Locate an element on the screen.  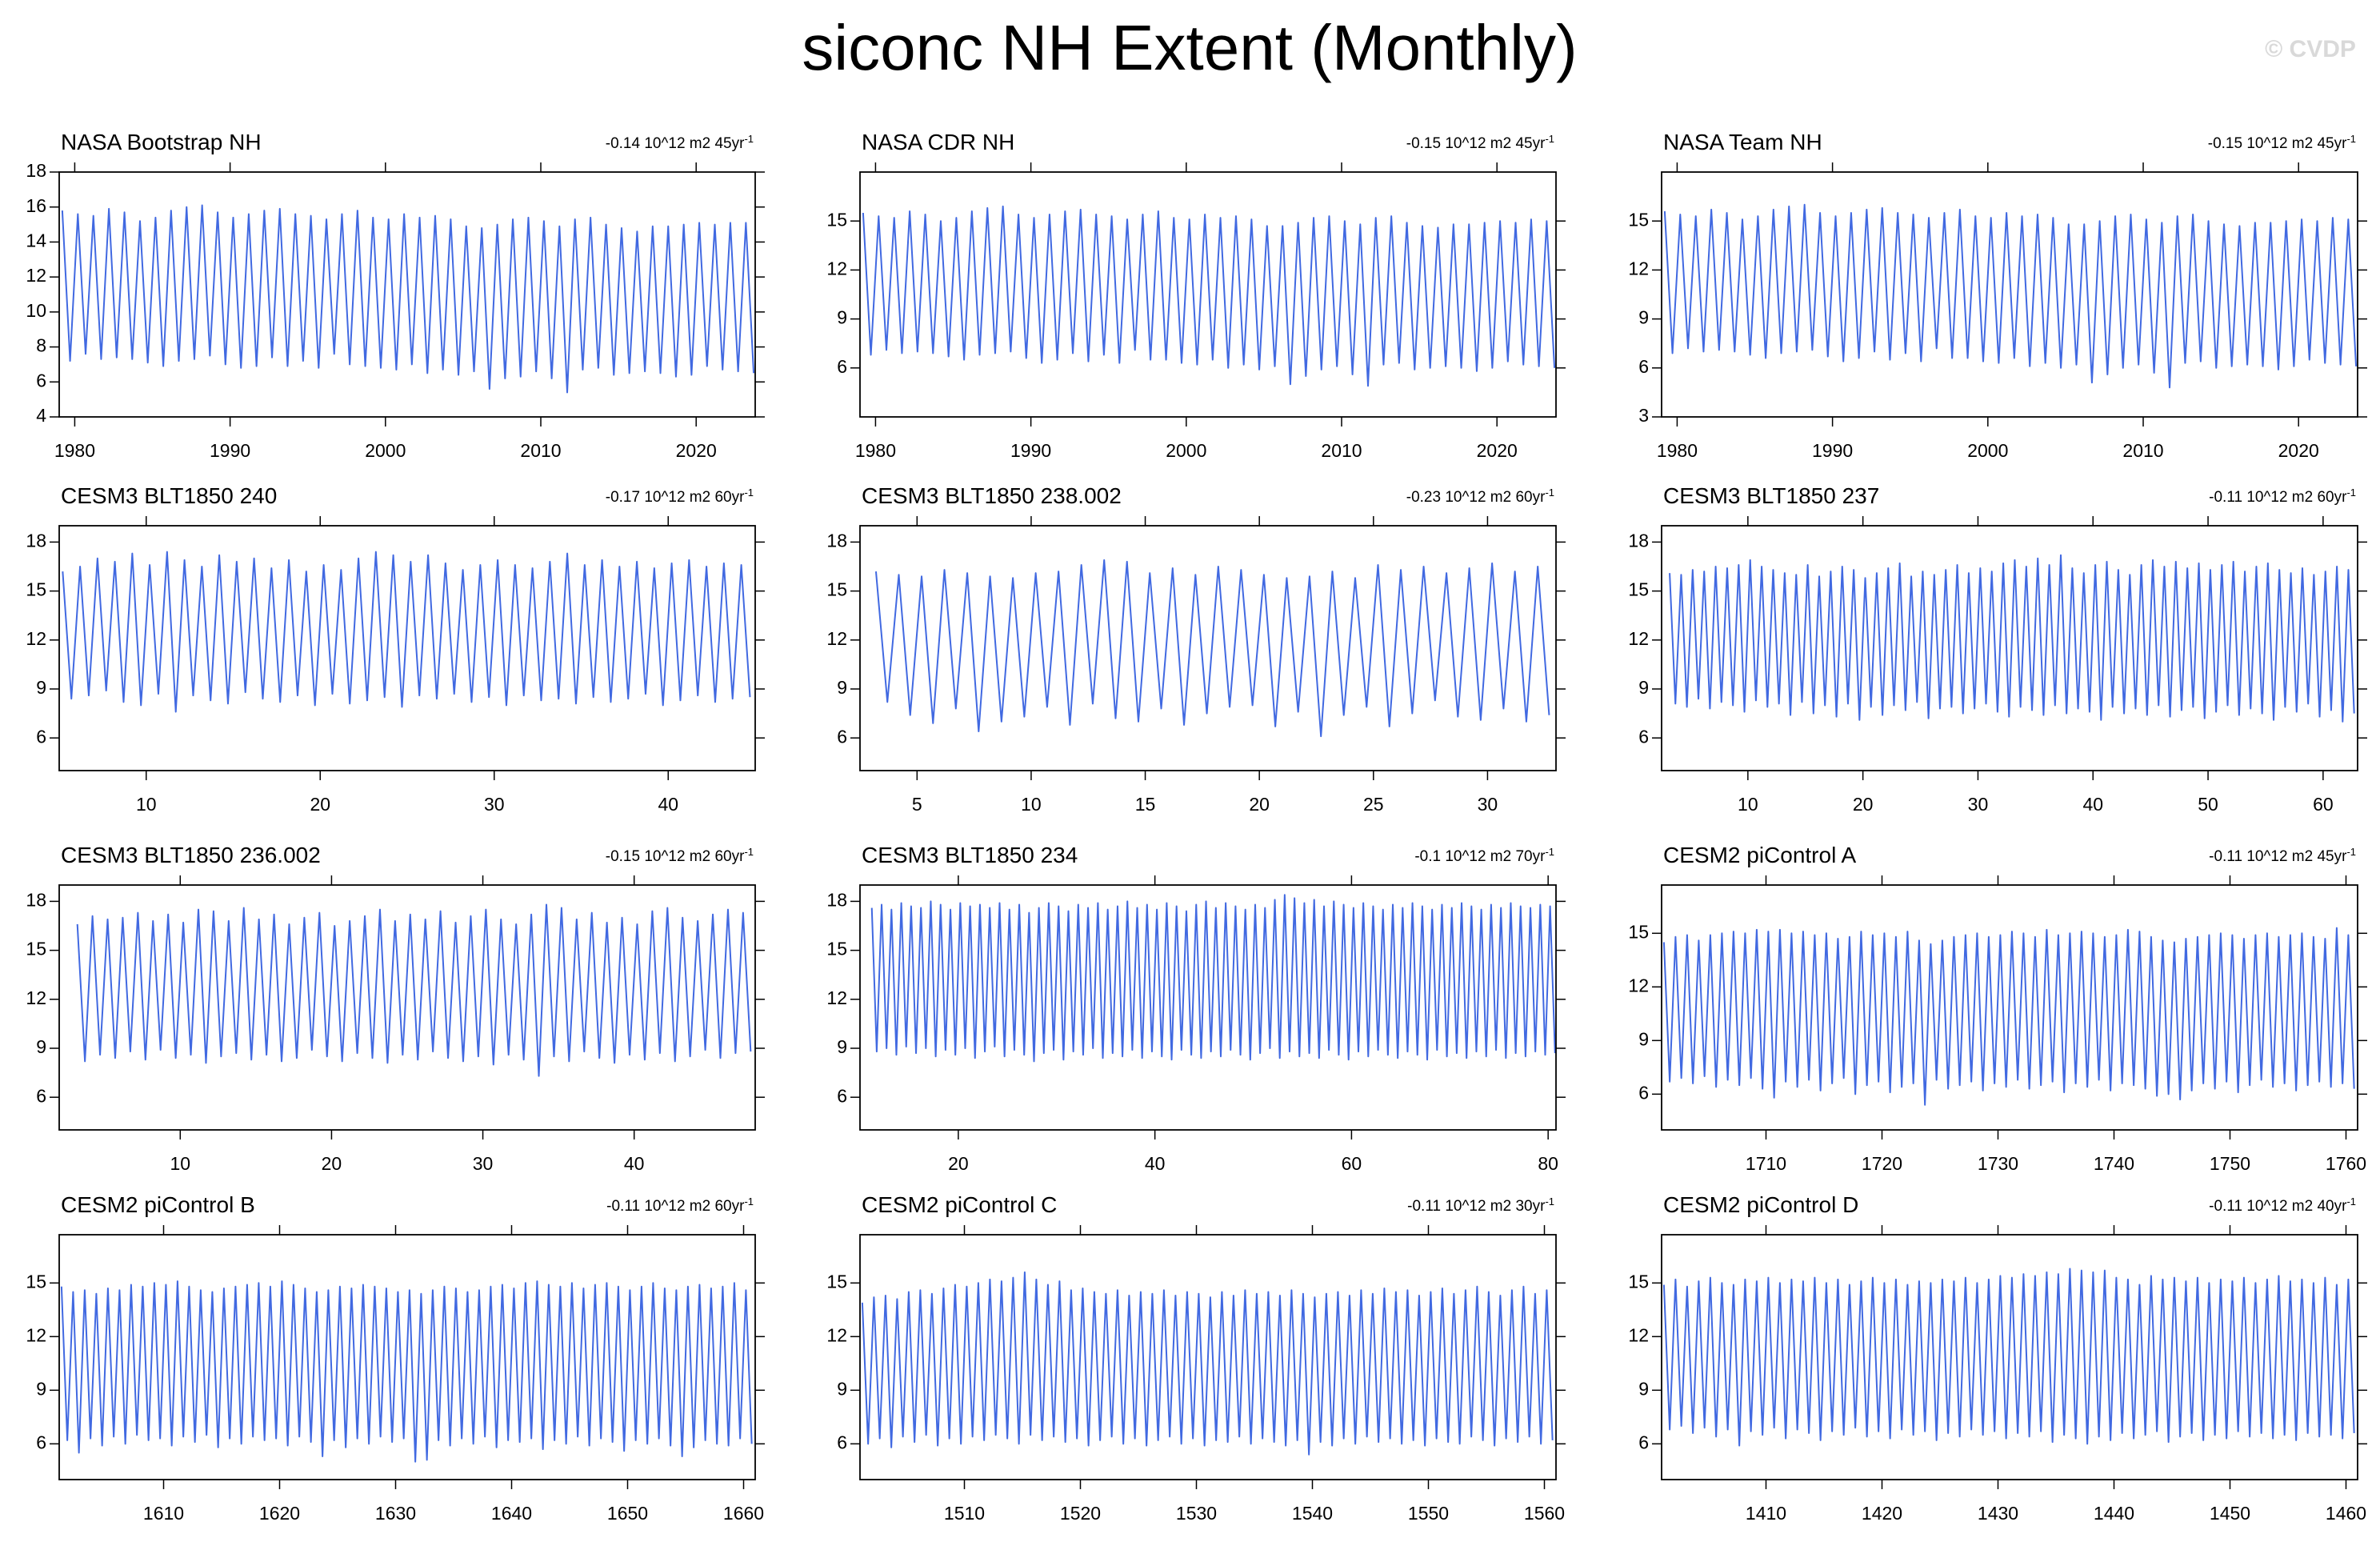
x-tick-label: 1420 is located at coordinates (1882, 1514).